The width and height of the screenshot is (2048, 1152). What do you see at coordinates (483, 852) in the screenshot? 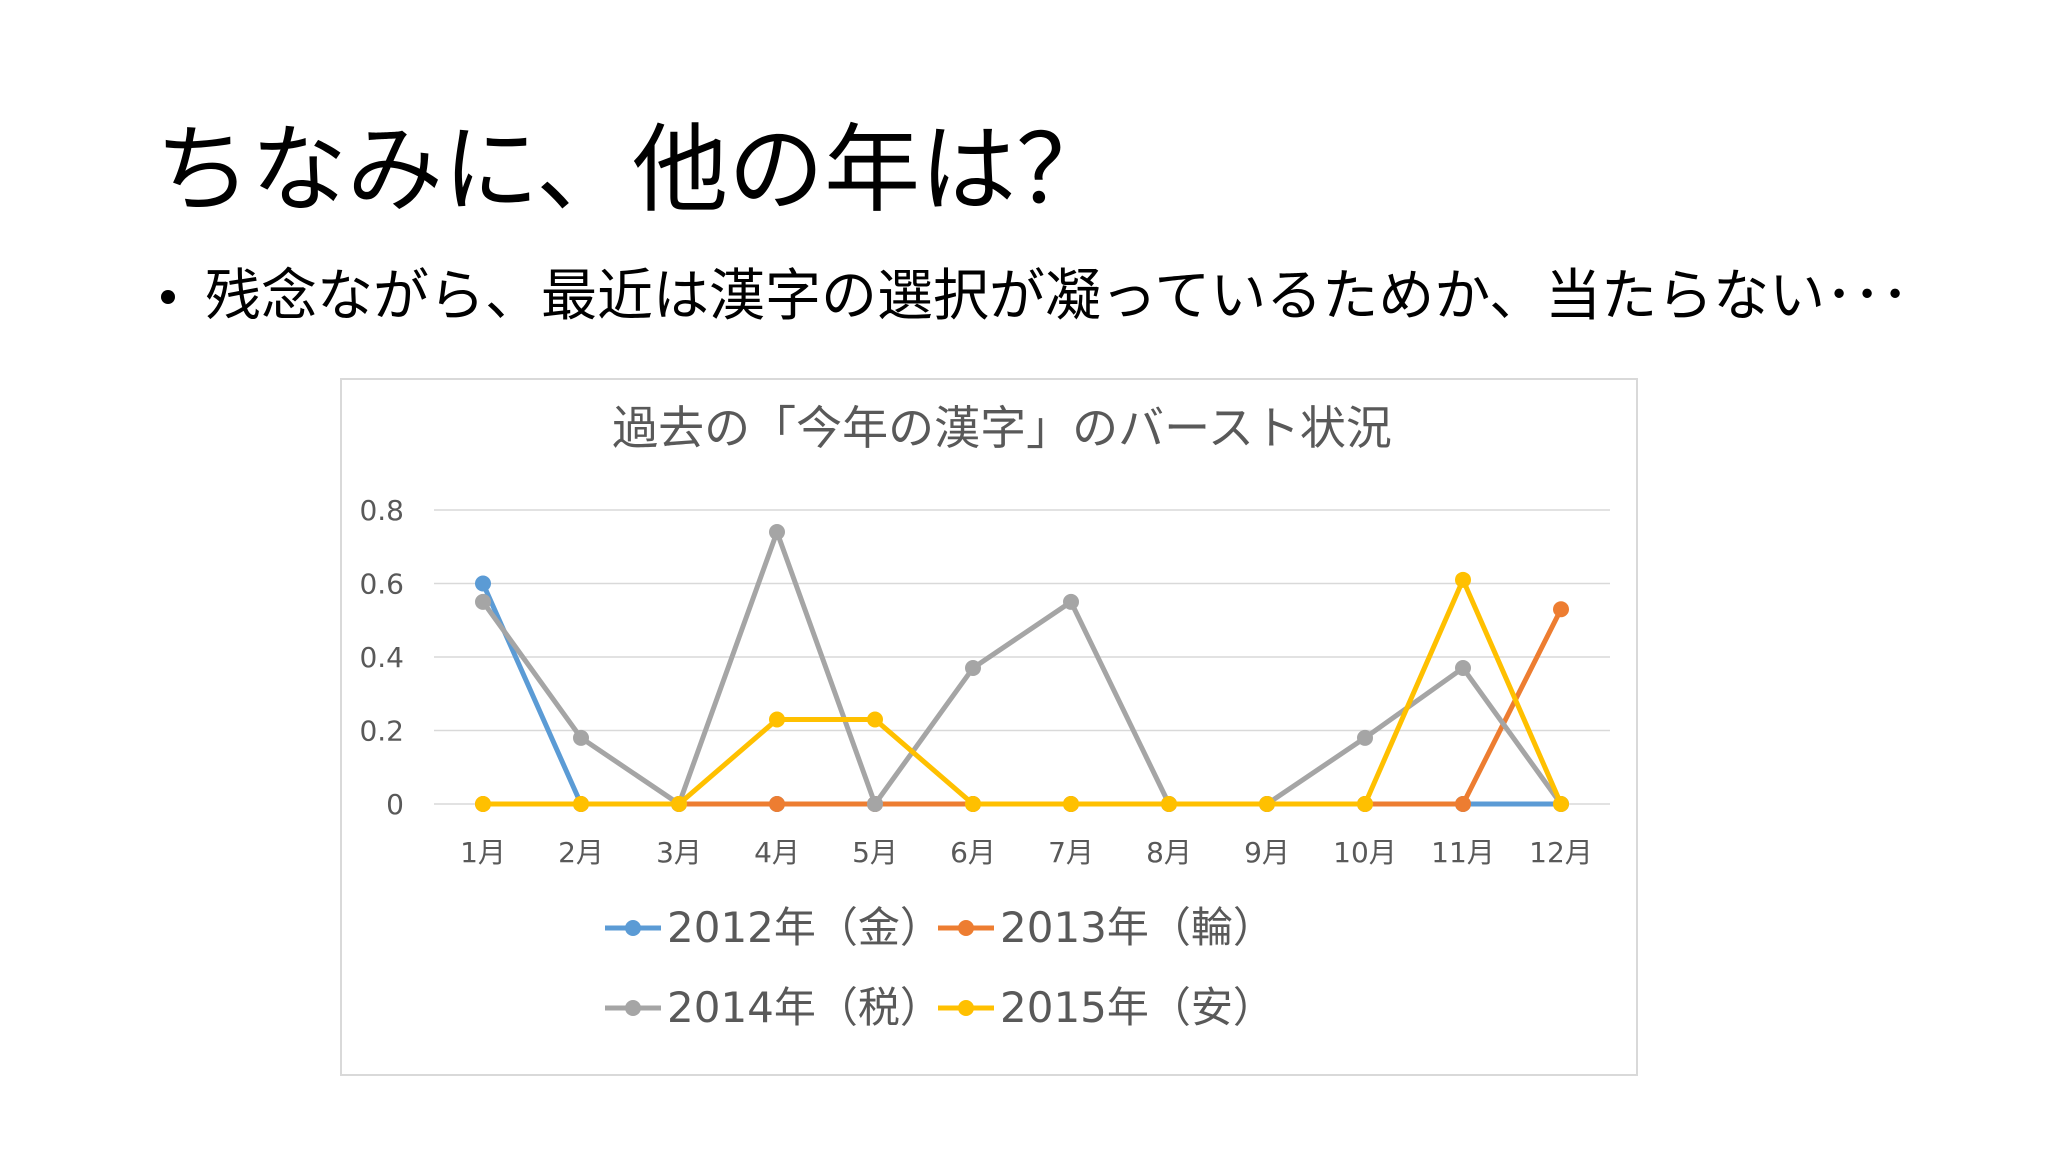
I see `x-tick-label: 1月` at bounding box center [483, 852].